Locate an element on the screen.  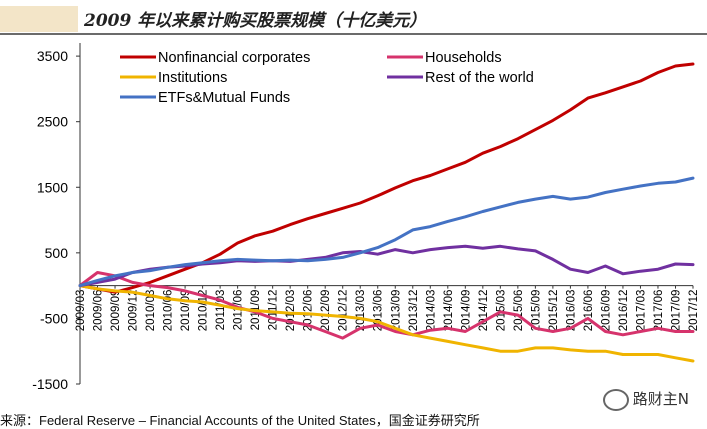
x-tick-label: 2015/03 is located at coordinates (501, 311).